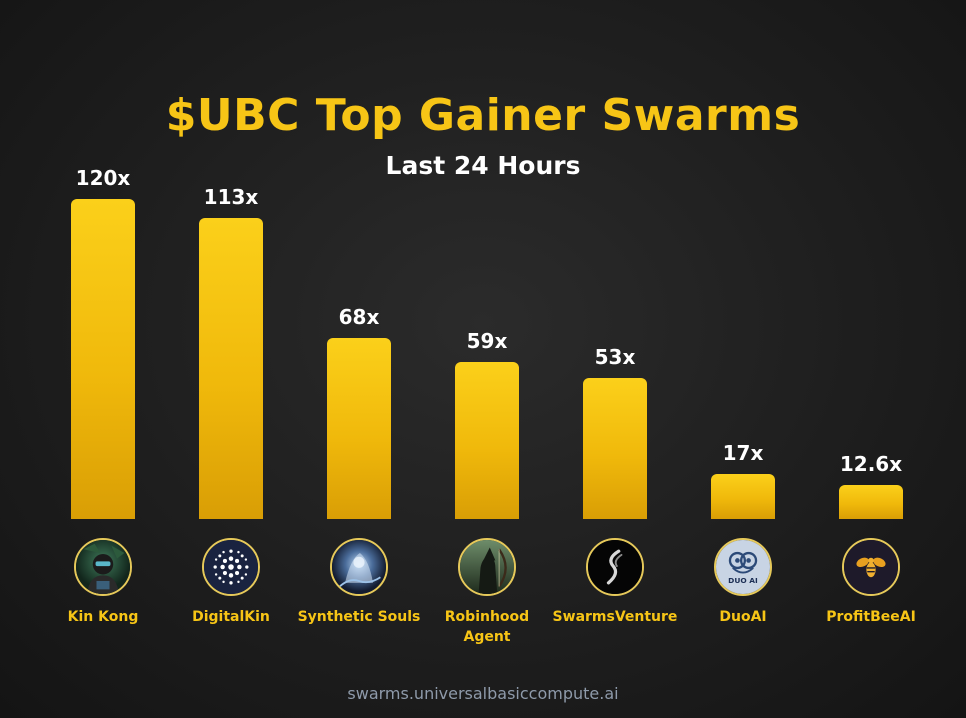 The image size is (966, 718). What do you see at coordinates (743, 496) in the screenshot?
I see `bar-duoai` at bounding box center [743, 496].